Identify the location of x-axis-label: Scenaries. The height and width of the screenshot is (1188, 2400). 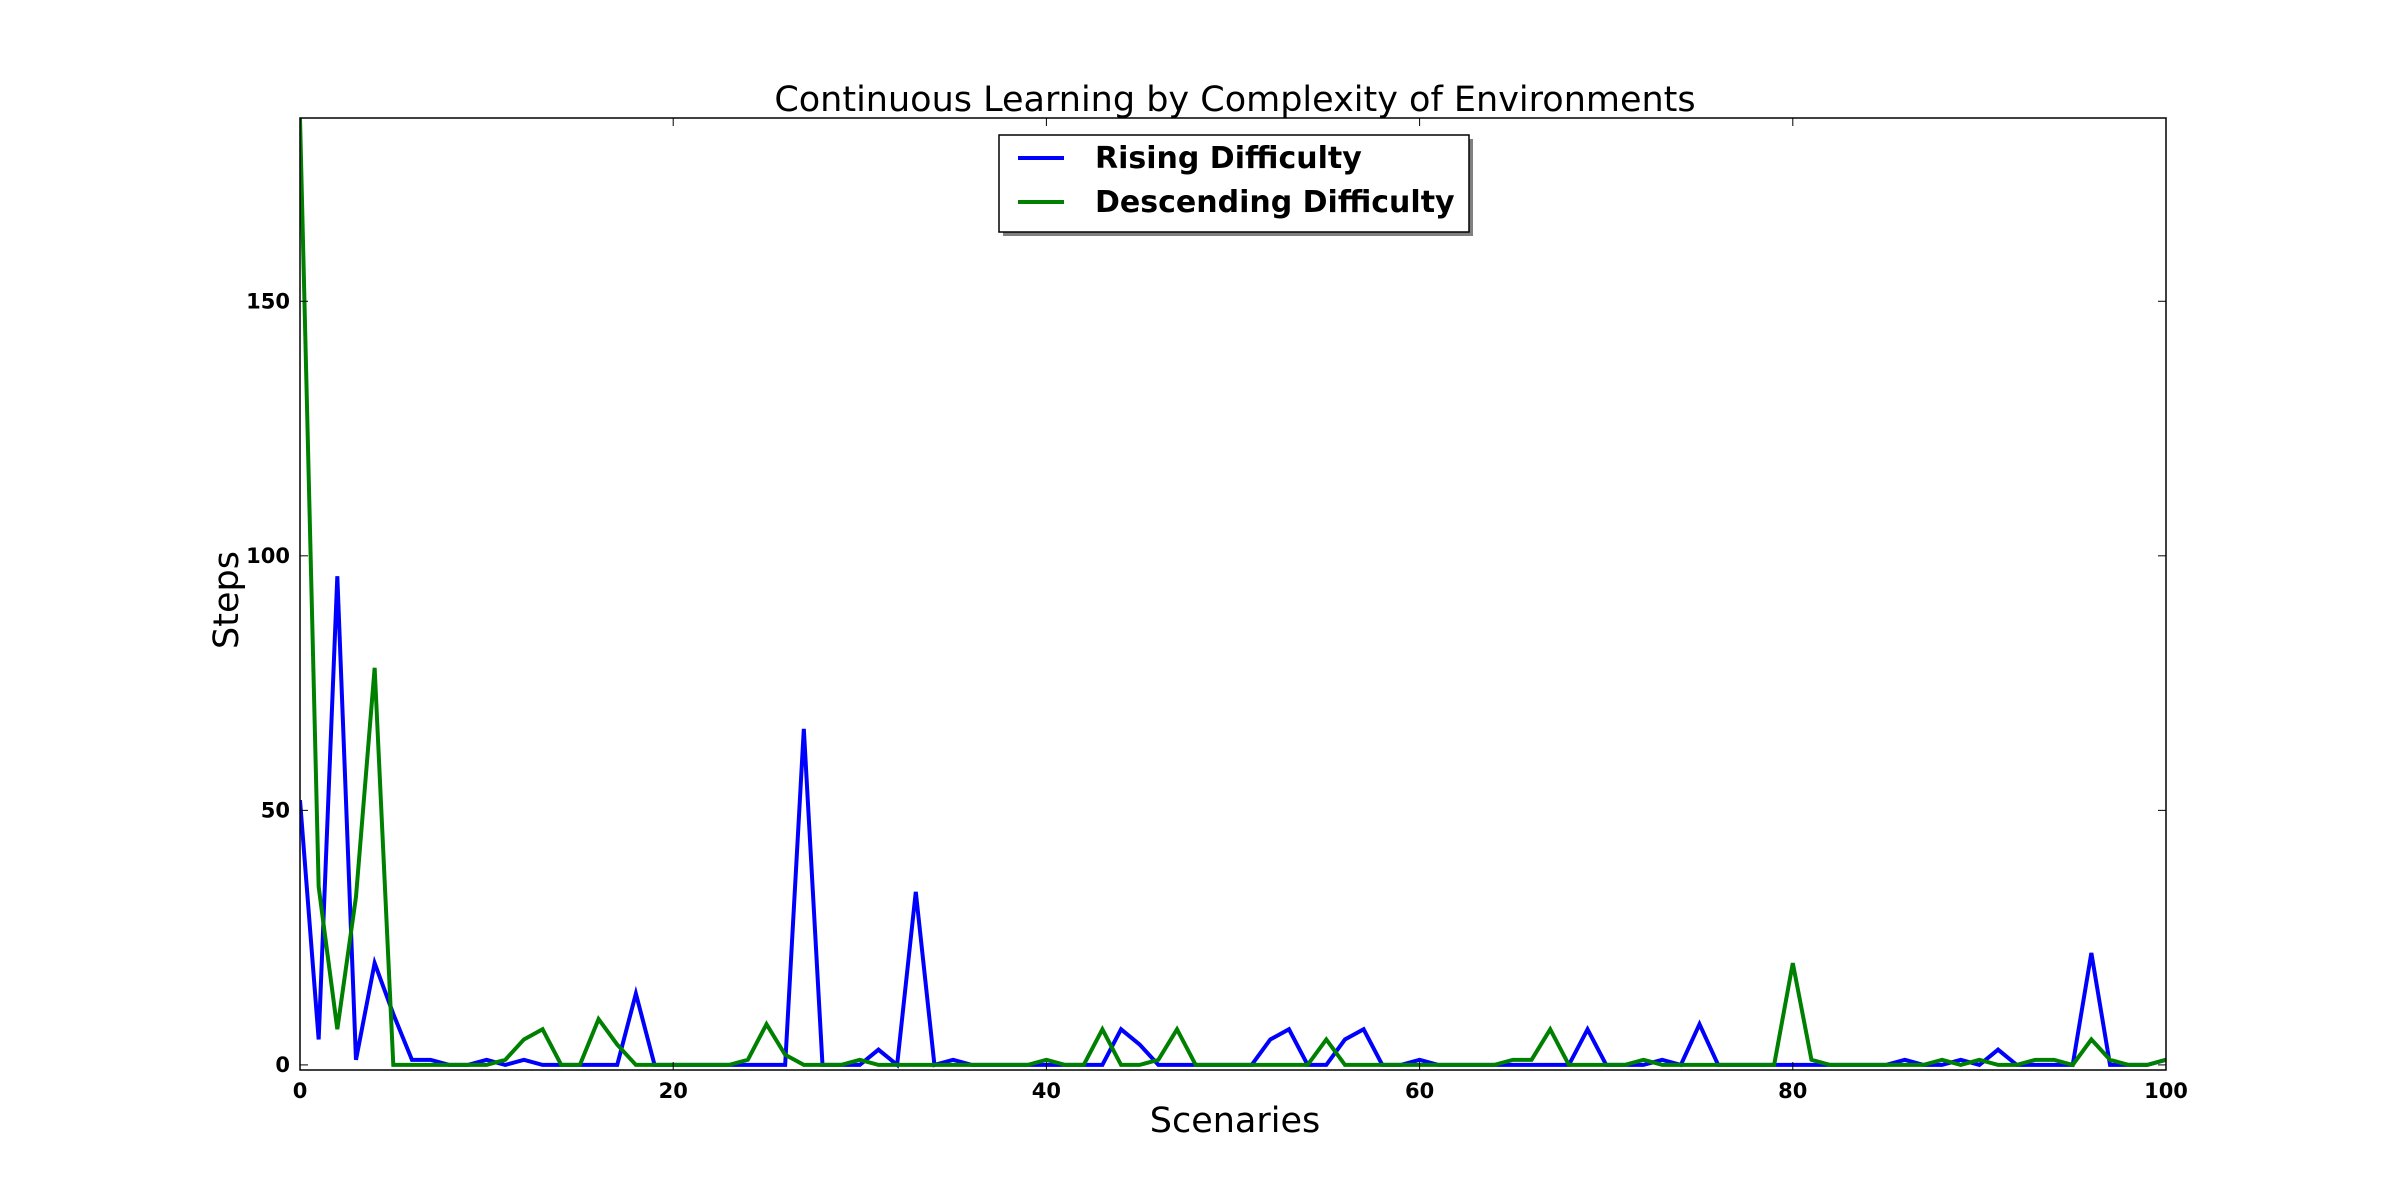
(1235, 1121).